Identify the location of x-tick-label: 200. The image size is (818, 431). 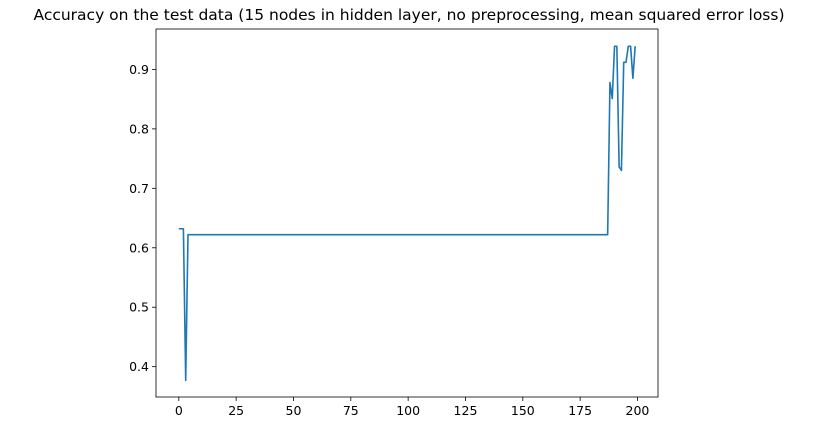
(638, 410).